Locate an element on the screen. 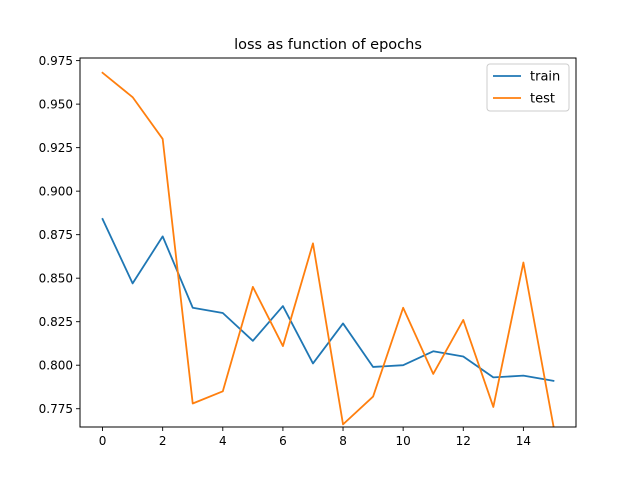 This screenshot has width=640, height=480. legend-label-train: train is located at coordinates (545, 77).